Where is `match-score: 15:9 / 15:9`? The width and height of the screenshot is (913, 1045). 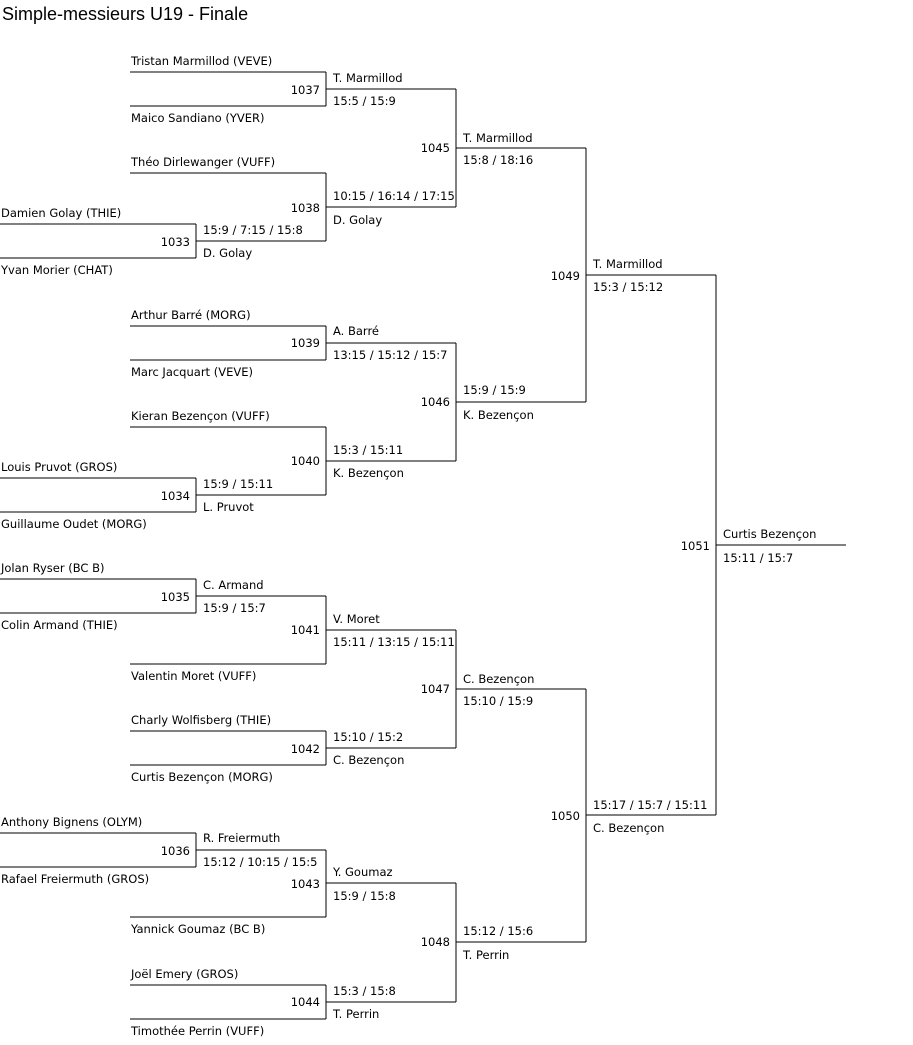 match-score: 15:9 / 15:9 is located at coordinates (494, 390).